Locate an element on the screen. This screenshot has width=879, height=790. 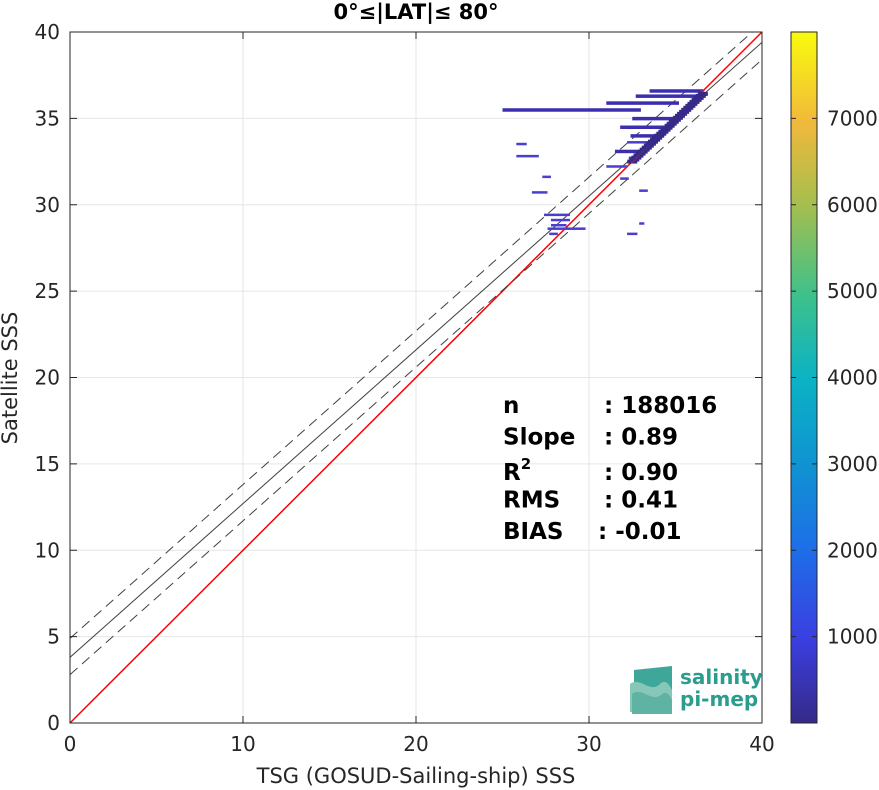
chart-title: 0°≤|LAT|≤ 80° is located at coordinates (415, 12).